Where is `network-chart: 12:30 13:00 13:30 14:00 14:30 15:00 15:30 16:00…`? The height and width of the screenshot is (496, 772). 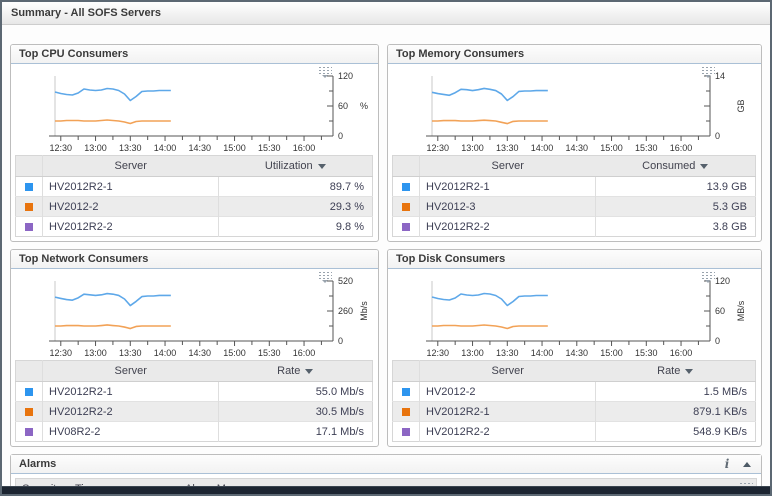 network-chart: 12:30 13:00 13:30 14:00 14:30 15:00 15:30 16:00… is located at coordinates (194, 314).